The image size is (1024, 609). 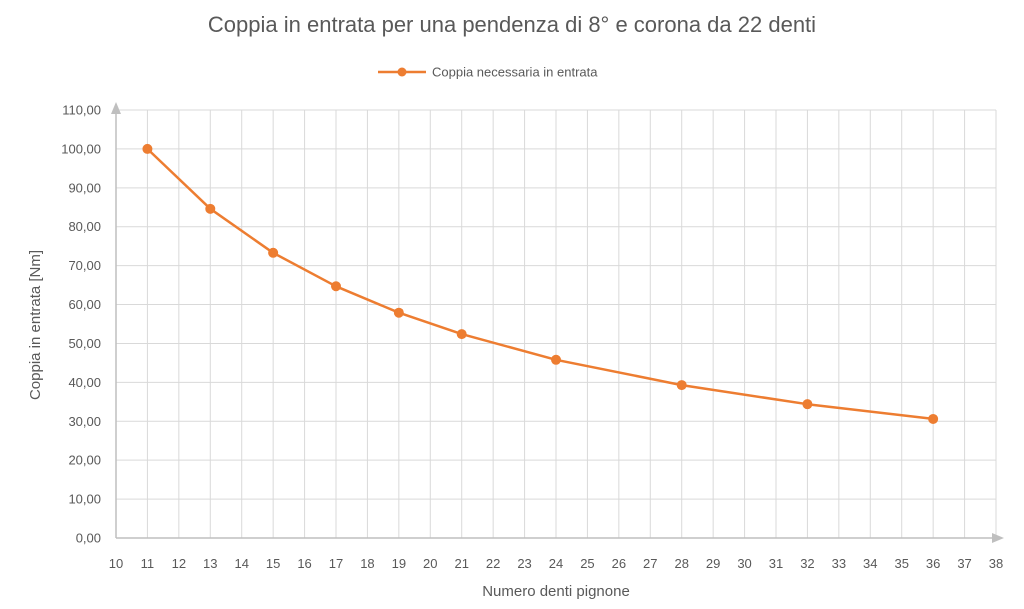 What do you see at coordinates (210, 563) in the screenshot?
I see `x-tick-label: 13` at bounding box center [210, 563].